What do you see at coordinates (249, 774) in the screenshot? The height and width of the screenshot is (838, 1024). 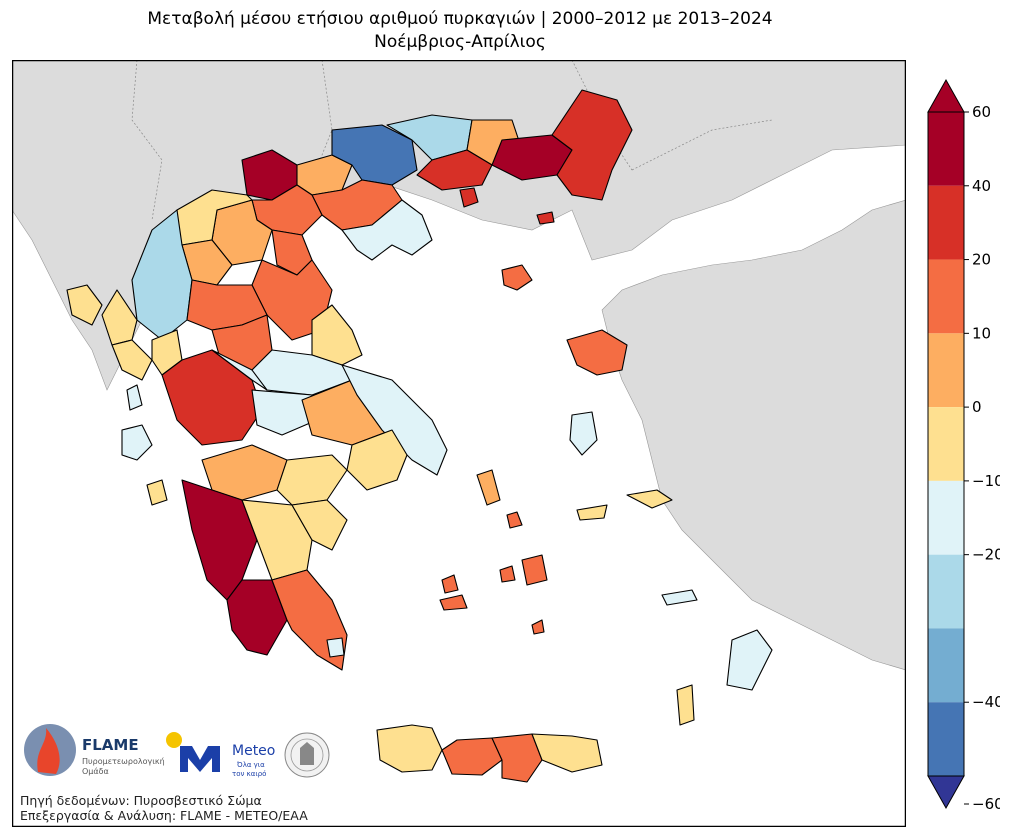 I see `meteo-logo-sub2: τον καιρό` at bounding box center [249, 774].